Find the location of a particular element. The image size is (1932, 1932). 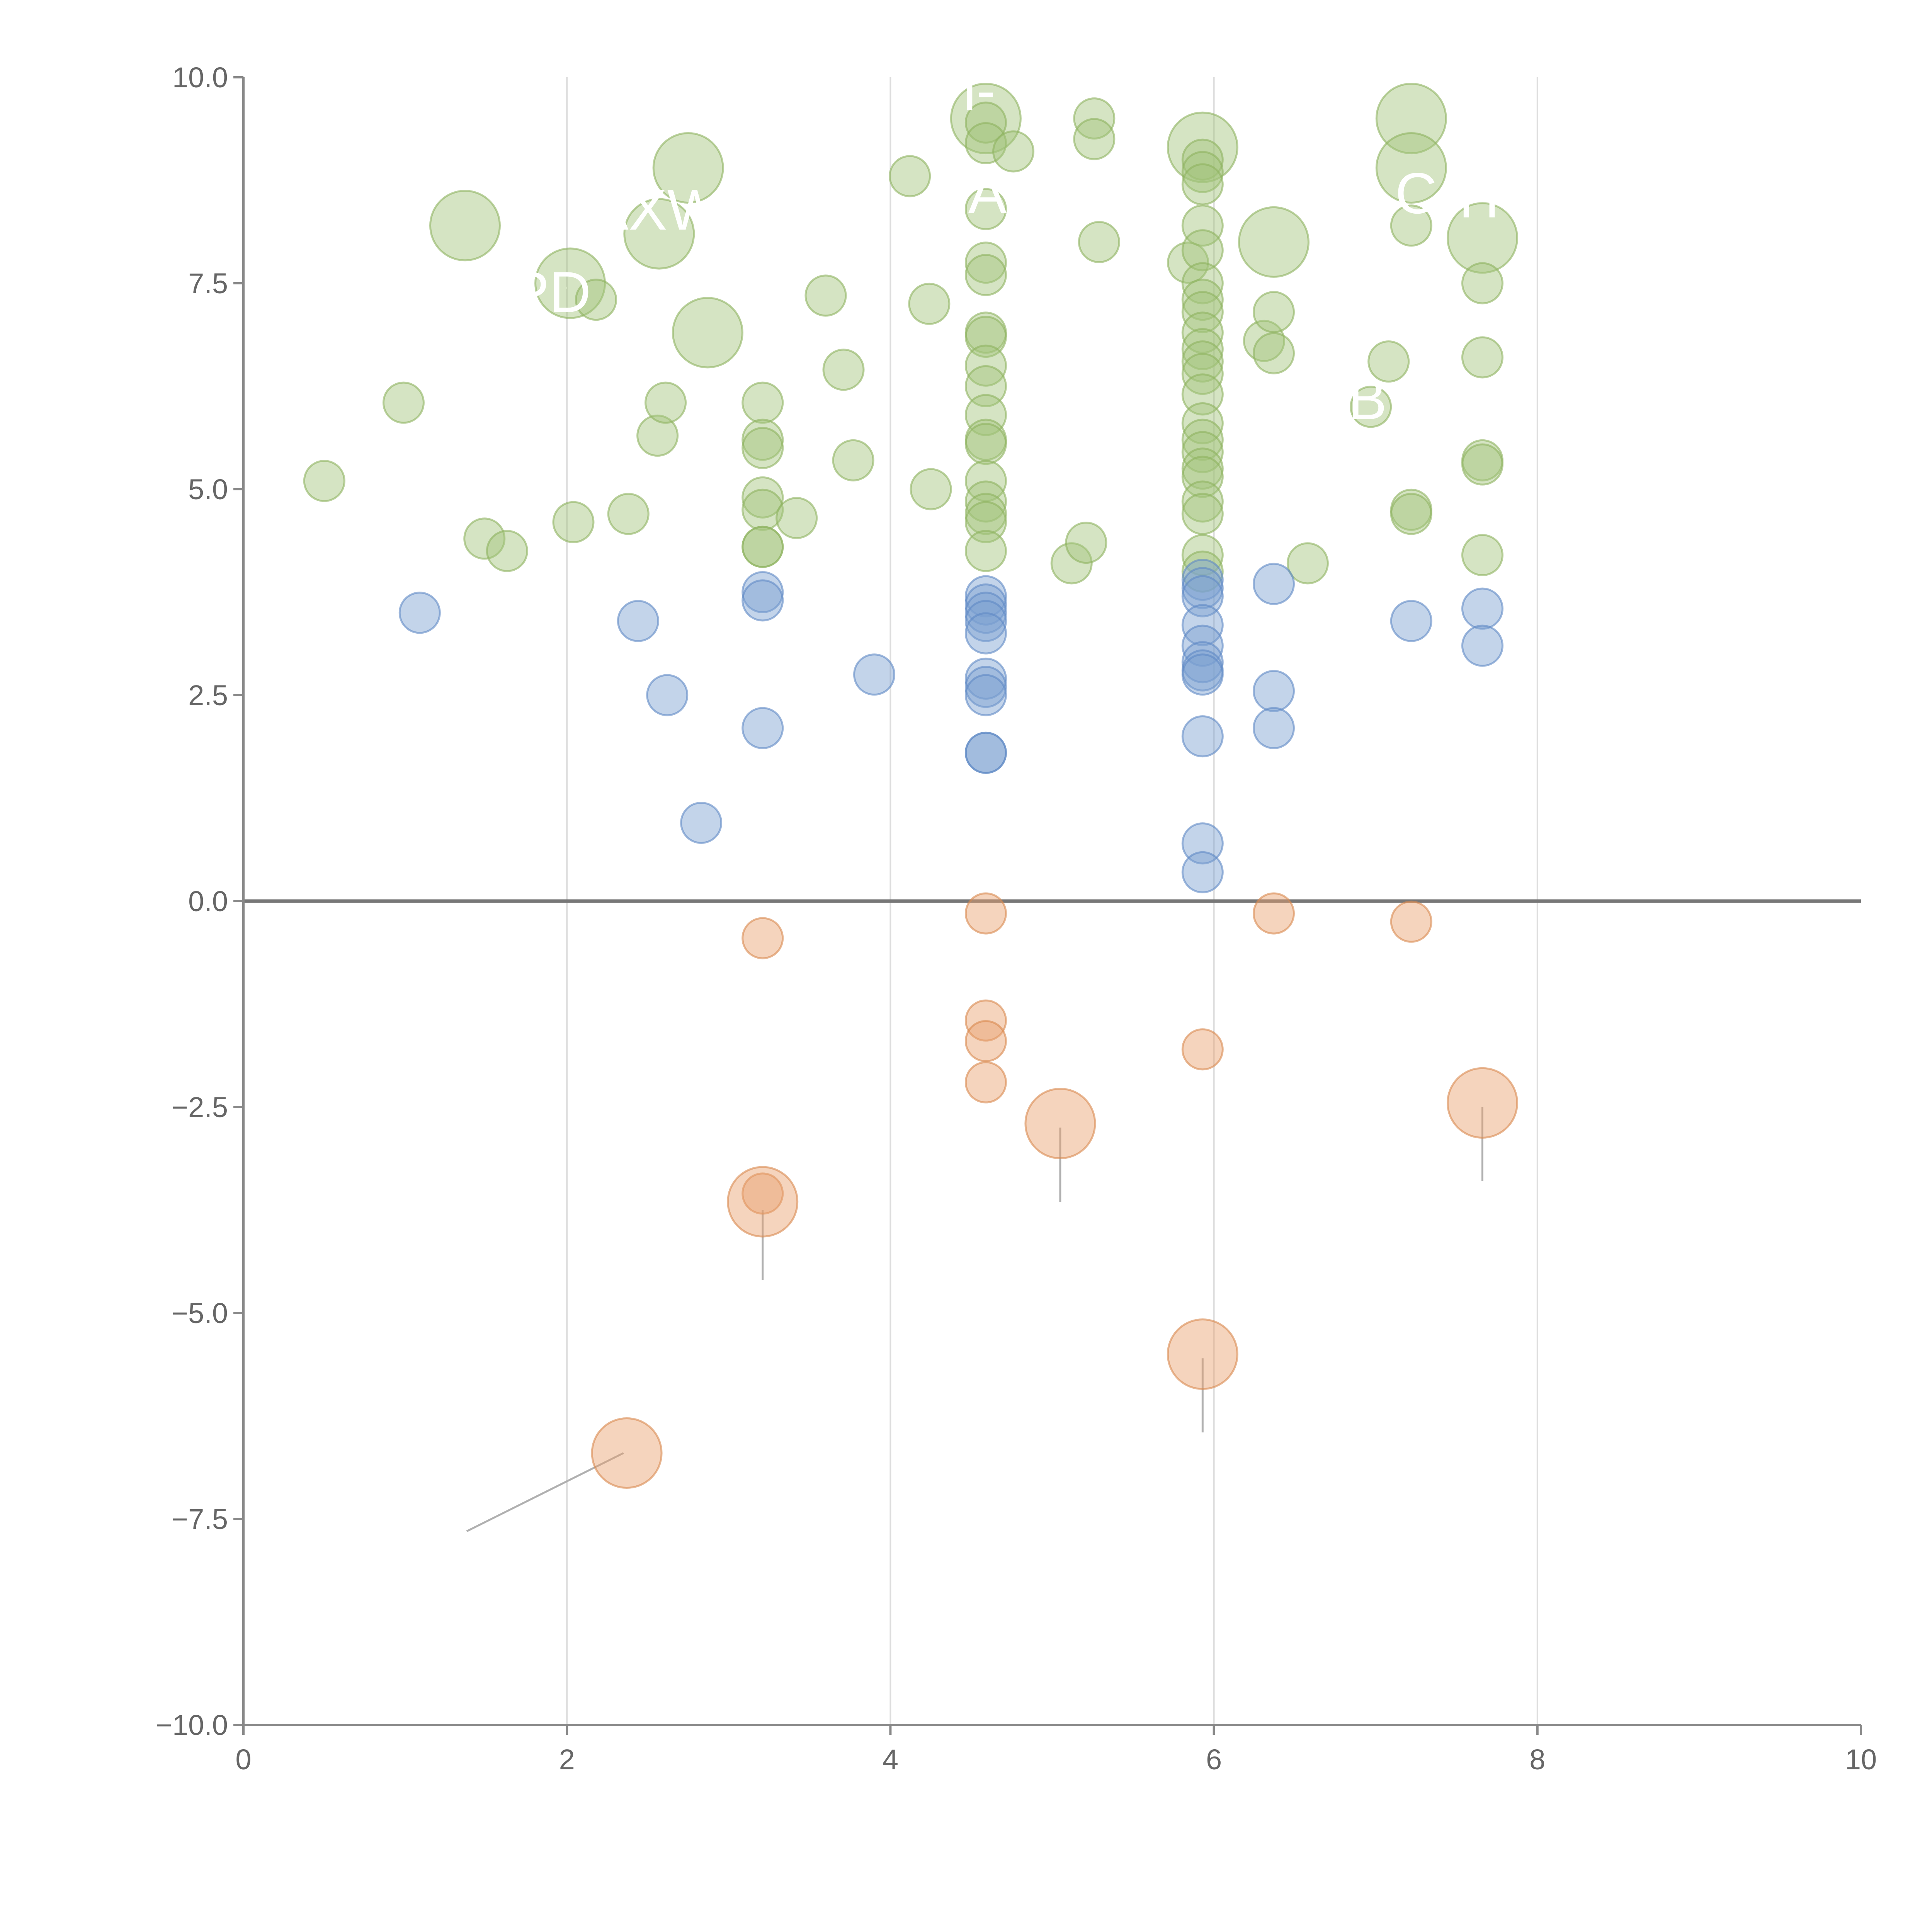

point-label: AXW is located at coordinates (656, 209).